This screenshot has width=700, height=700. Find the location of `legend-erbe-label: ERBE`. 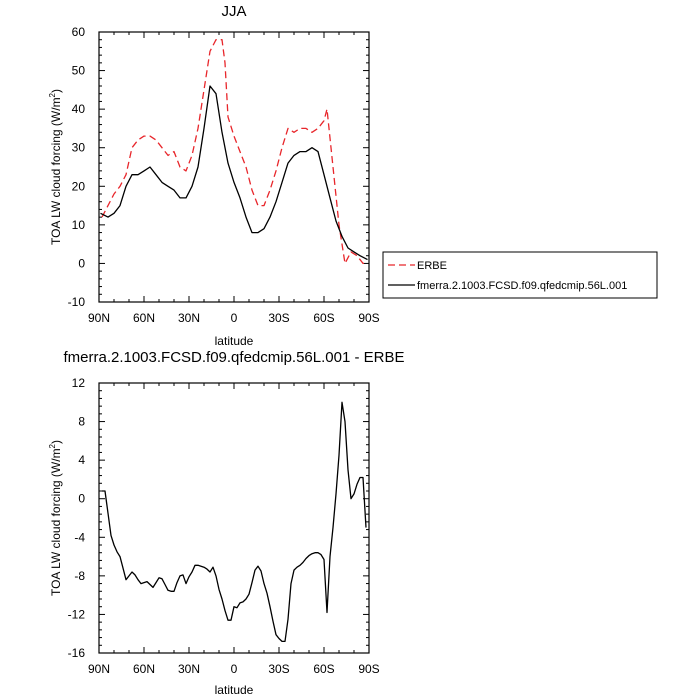

legend-erbe-label: ERBE is located at coordinates (432, 266).